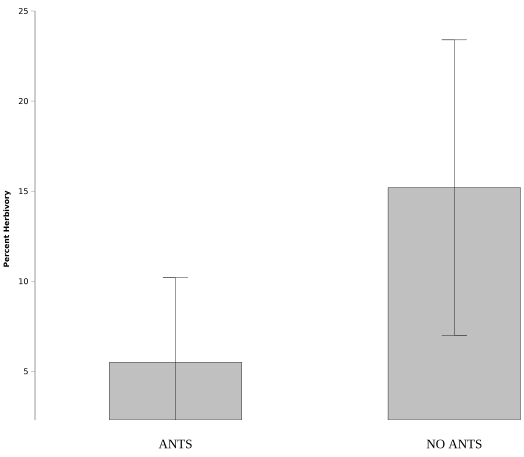  I want to click on y-tick-label: 10, so click(23, 281).